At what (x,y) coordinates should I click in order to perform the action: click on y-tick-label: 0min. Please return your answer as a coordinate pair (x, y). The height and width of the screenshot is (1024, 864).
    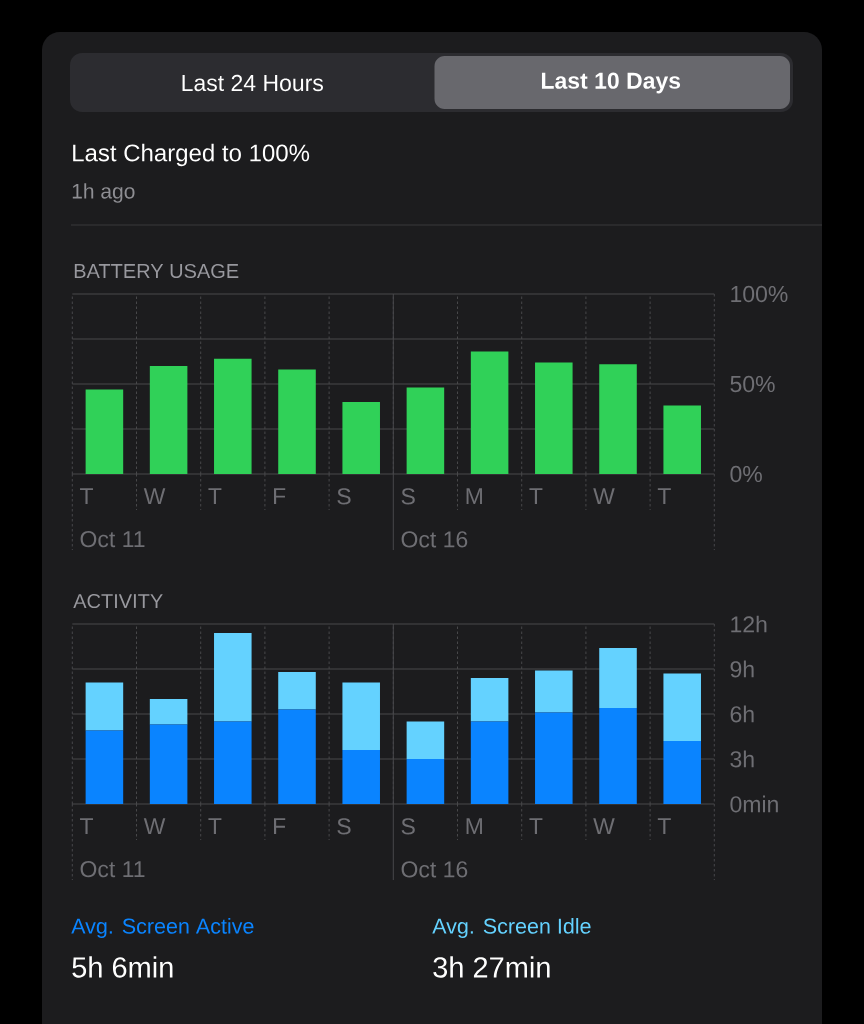
    Looking at the image, I should click on (754, 804).